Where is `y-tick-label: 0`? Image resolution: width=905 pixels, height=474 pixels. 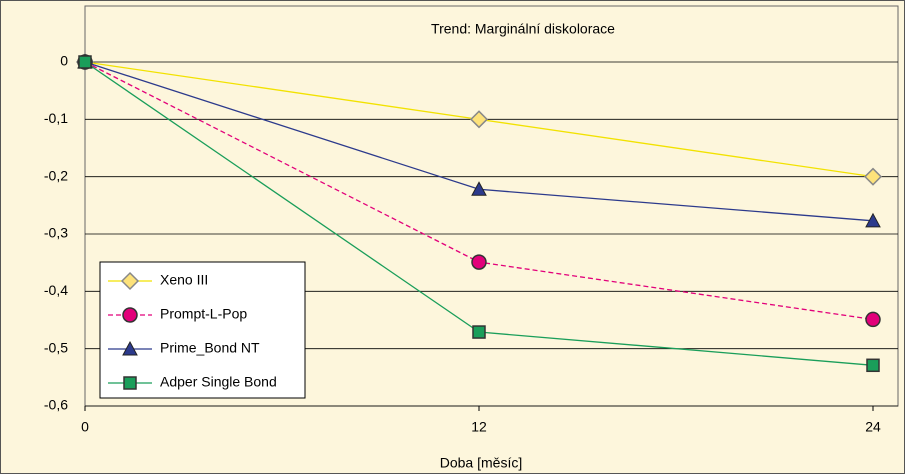 y-tick-label: 0 is located at coordinates (64, 61).